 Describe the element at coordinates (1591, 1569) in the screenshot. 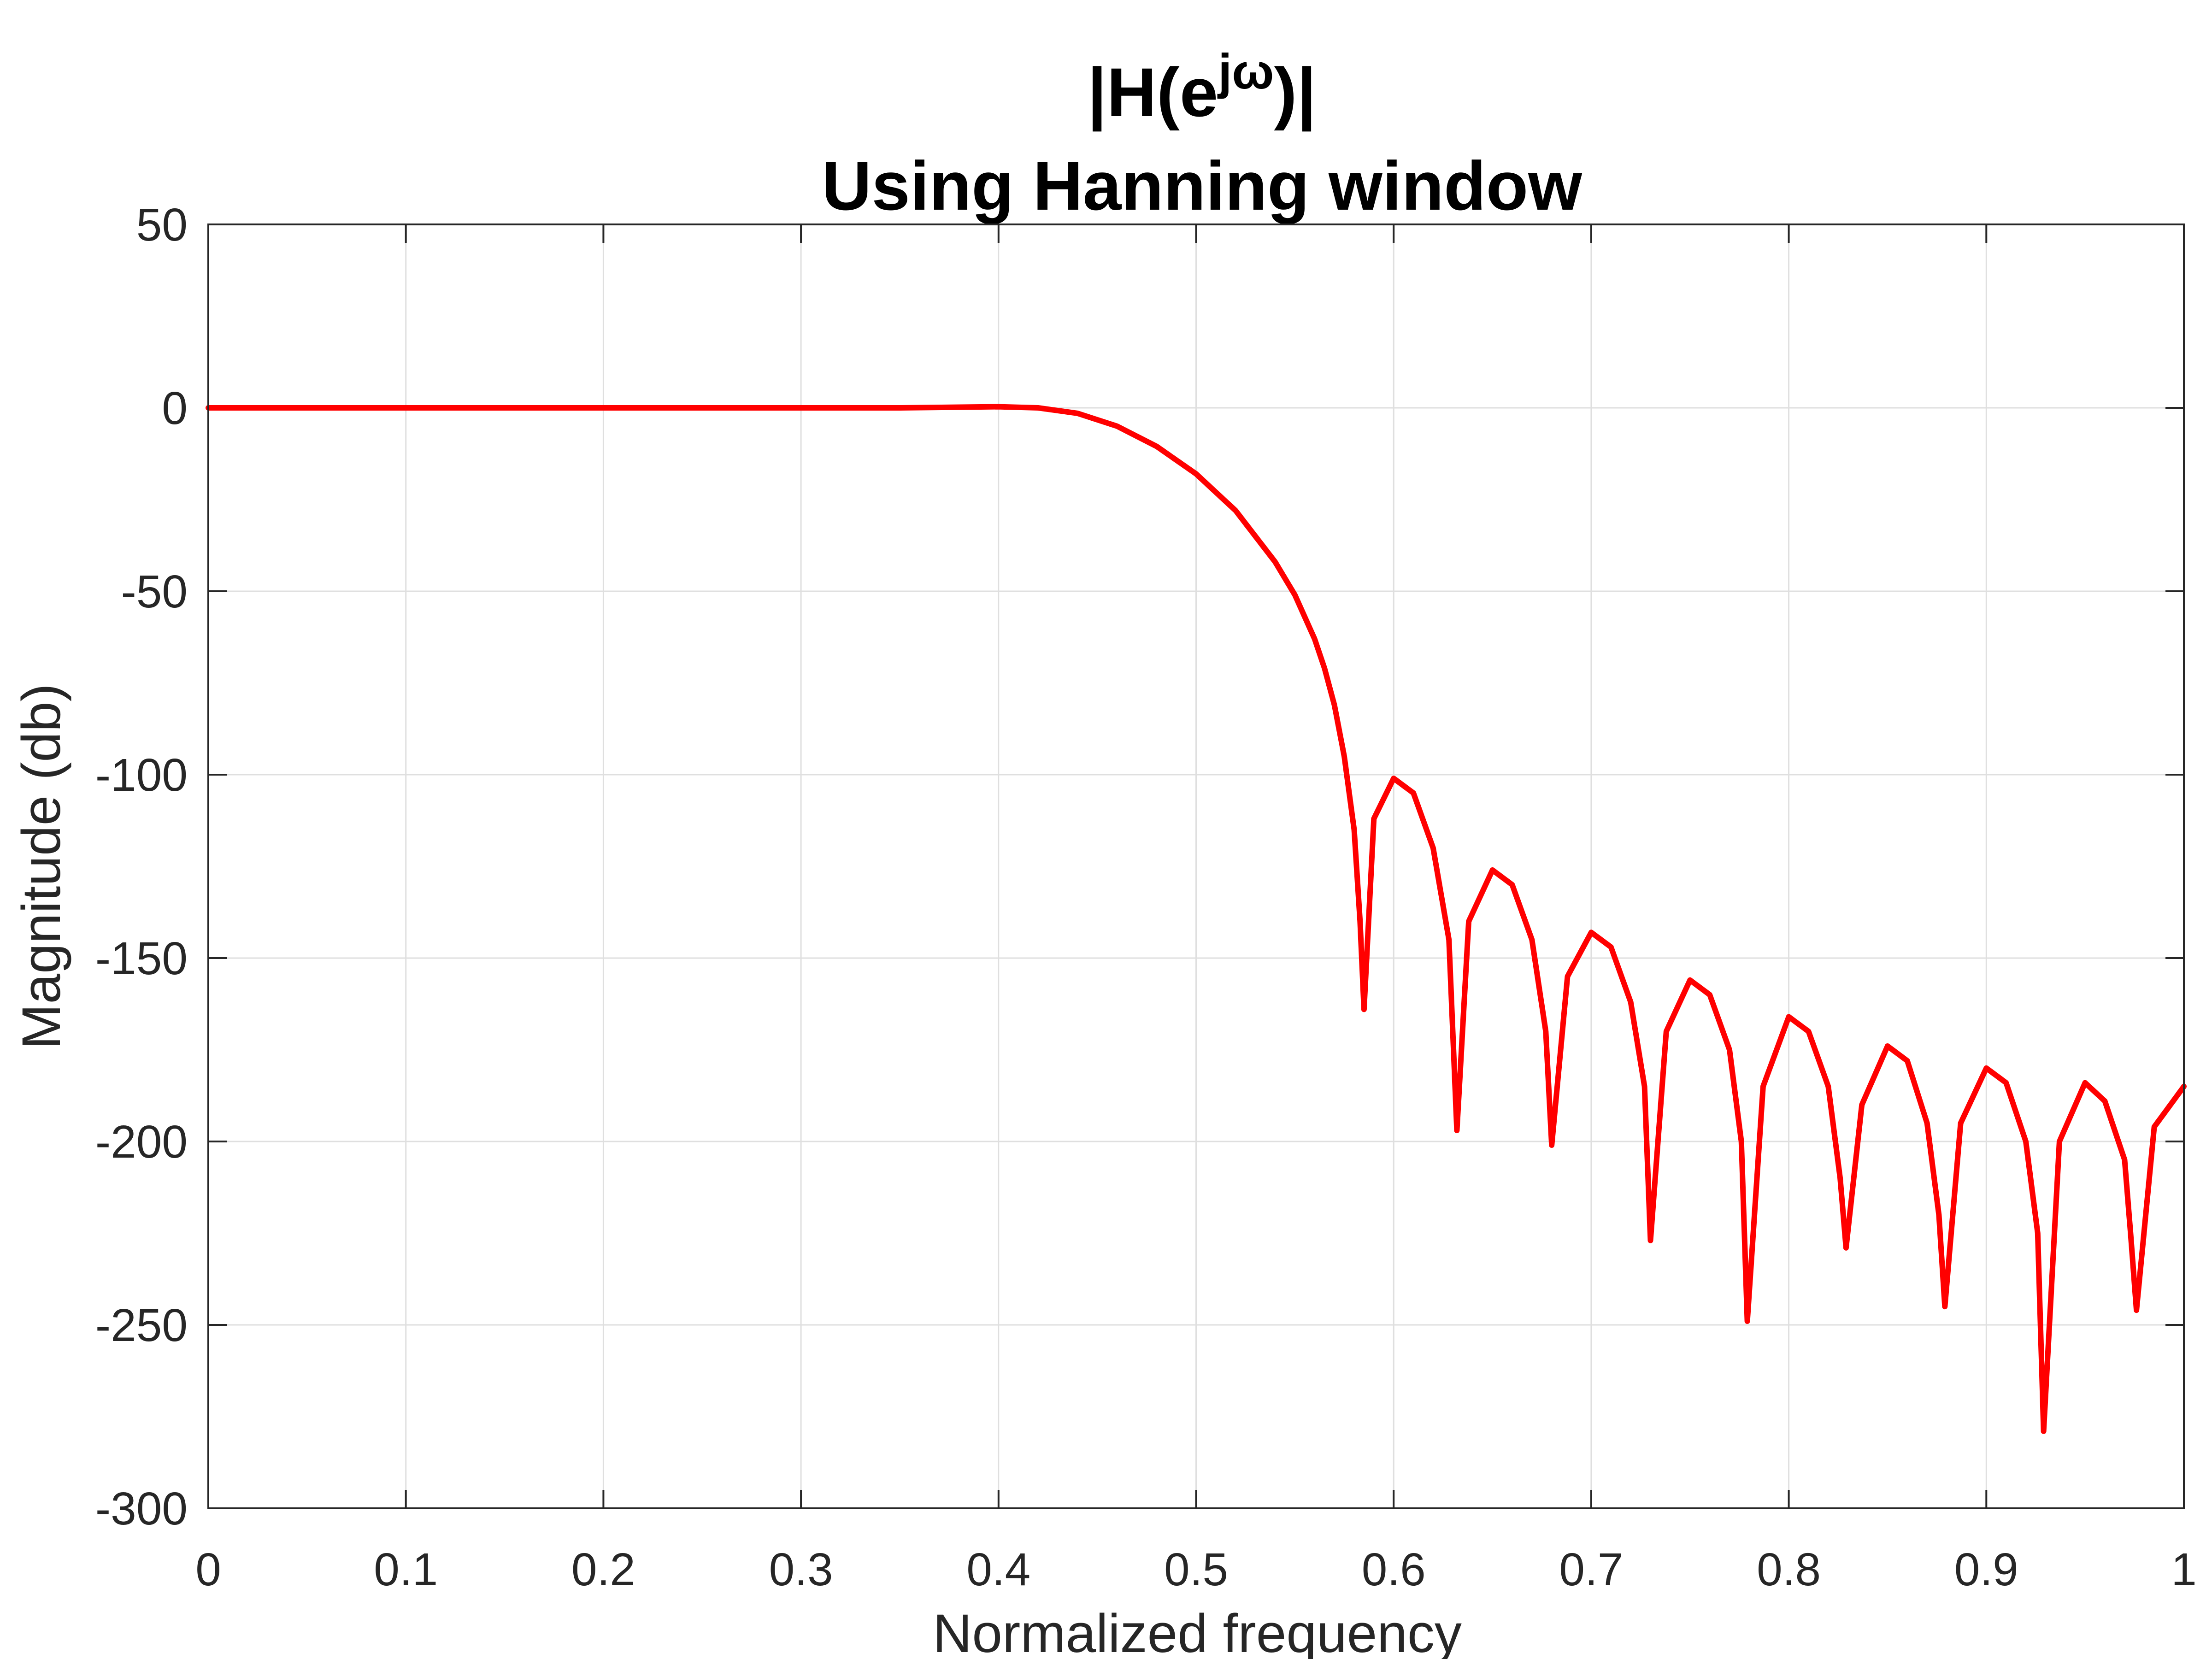

I see `x-tick-label: 0.7` at that location.